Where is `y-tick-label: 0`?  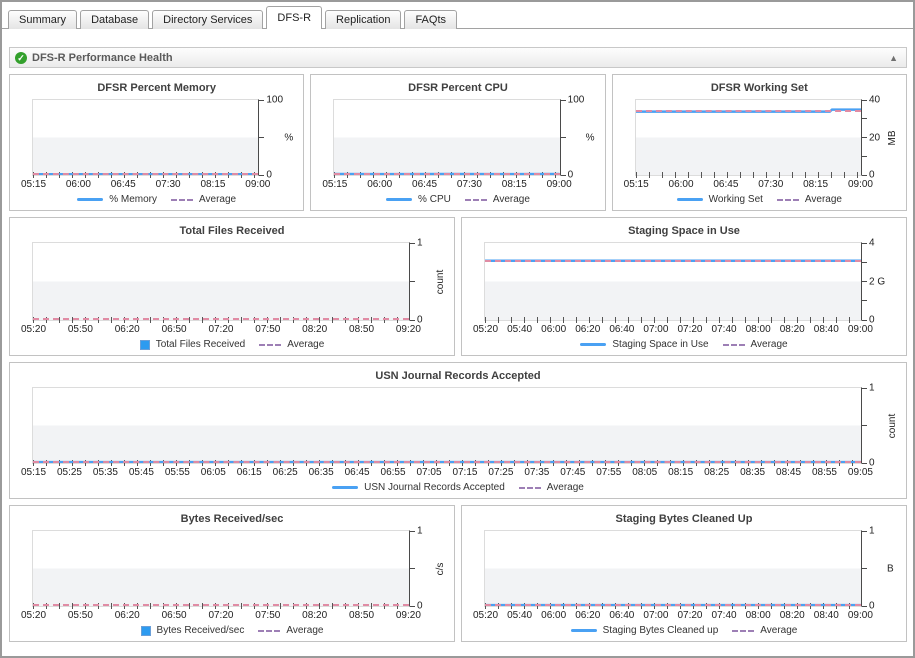
y-tick-label: 0 is located at coordinates (570, 175).